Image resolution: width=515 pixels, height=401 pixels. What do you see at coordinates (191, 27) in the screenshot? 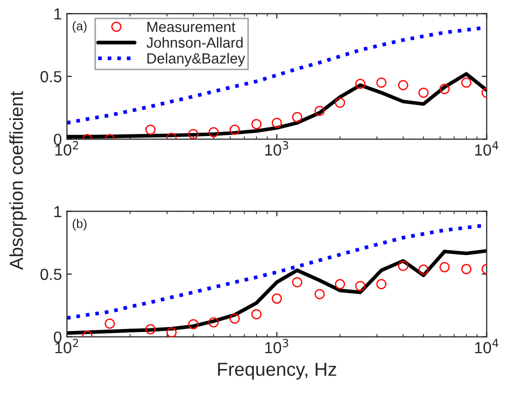
I see `legend-label: Measurement` at bounding box center [191, 27].